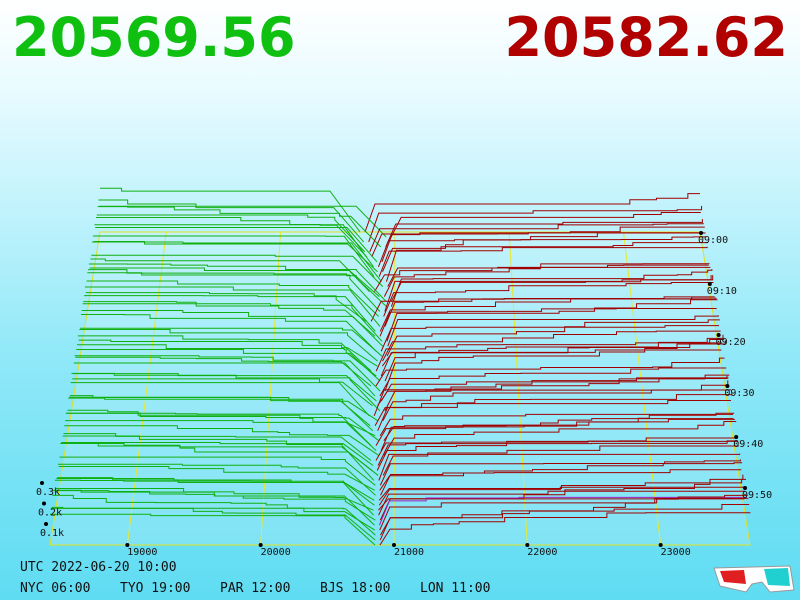 The width and height of the screenshot is (800, 600). I want to click on city-clock: LON 11:00, so click(455, 588).